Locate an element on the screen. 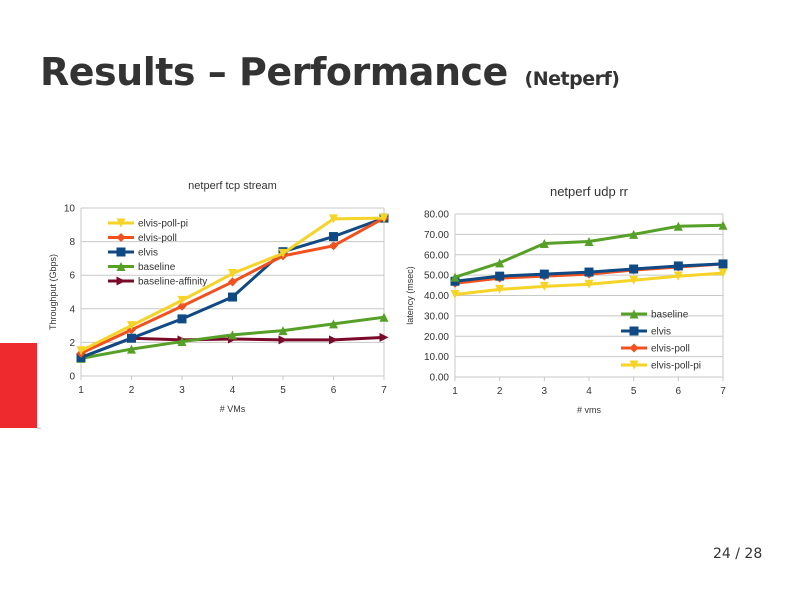 The height and width of the screenshot is (600, 800). y-tick-label: 10 is located at coordinates (70, 209).